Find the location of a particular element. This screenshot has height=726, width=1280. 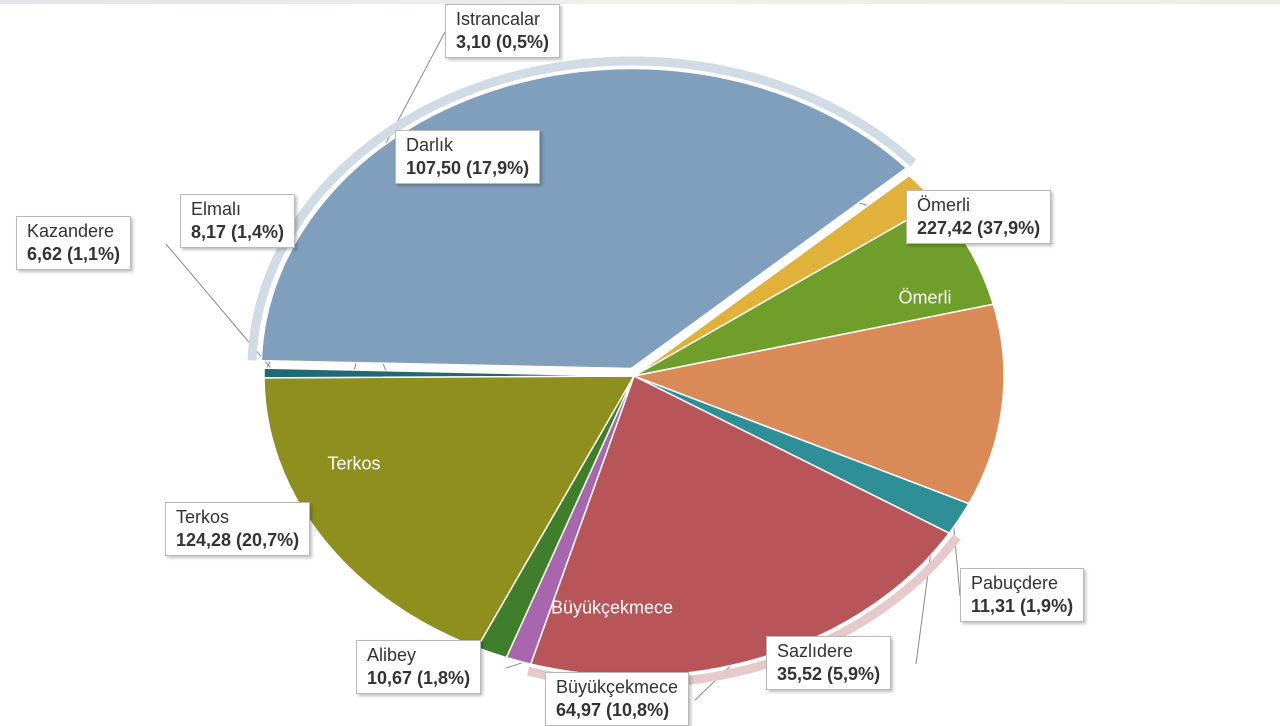

callout-sazlidere: Sazlıdere 35,52 (5,9%) is located at coordinates (829, 663).